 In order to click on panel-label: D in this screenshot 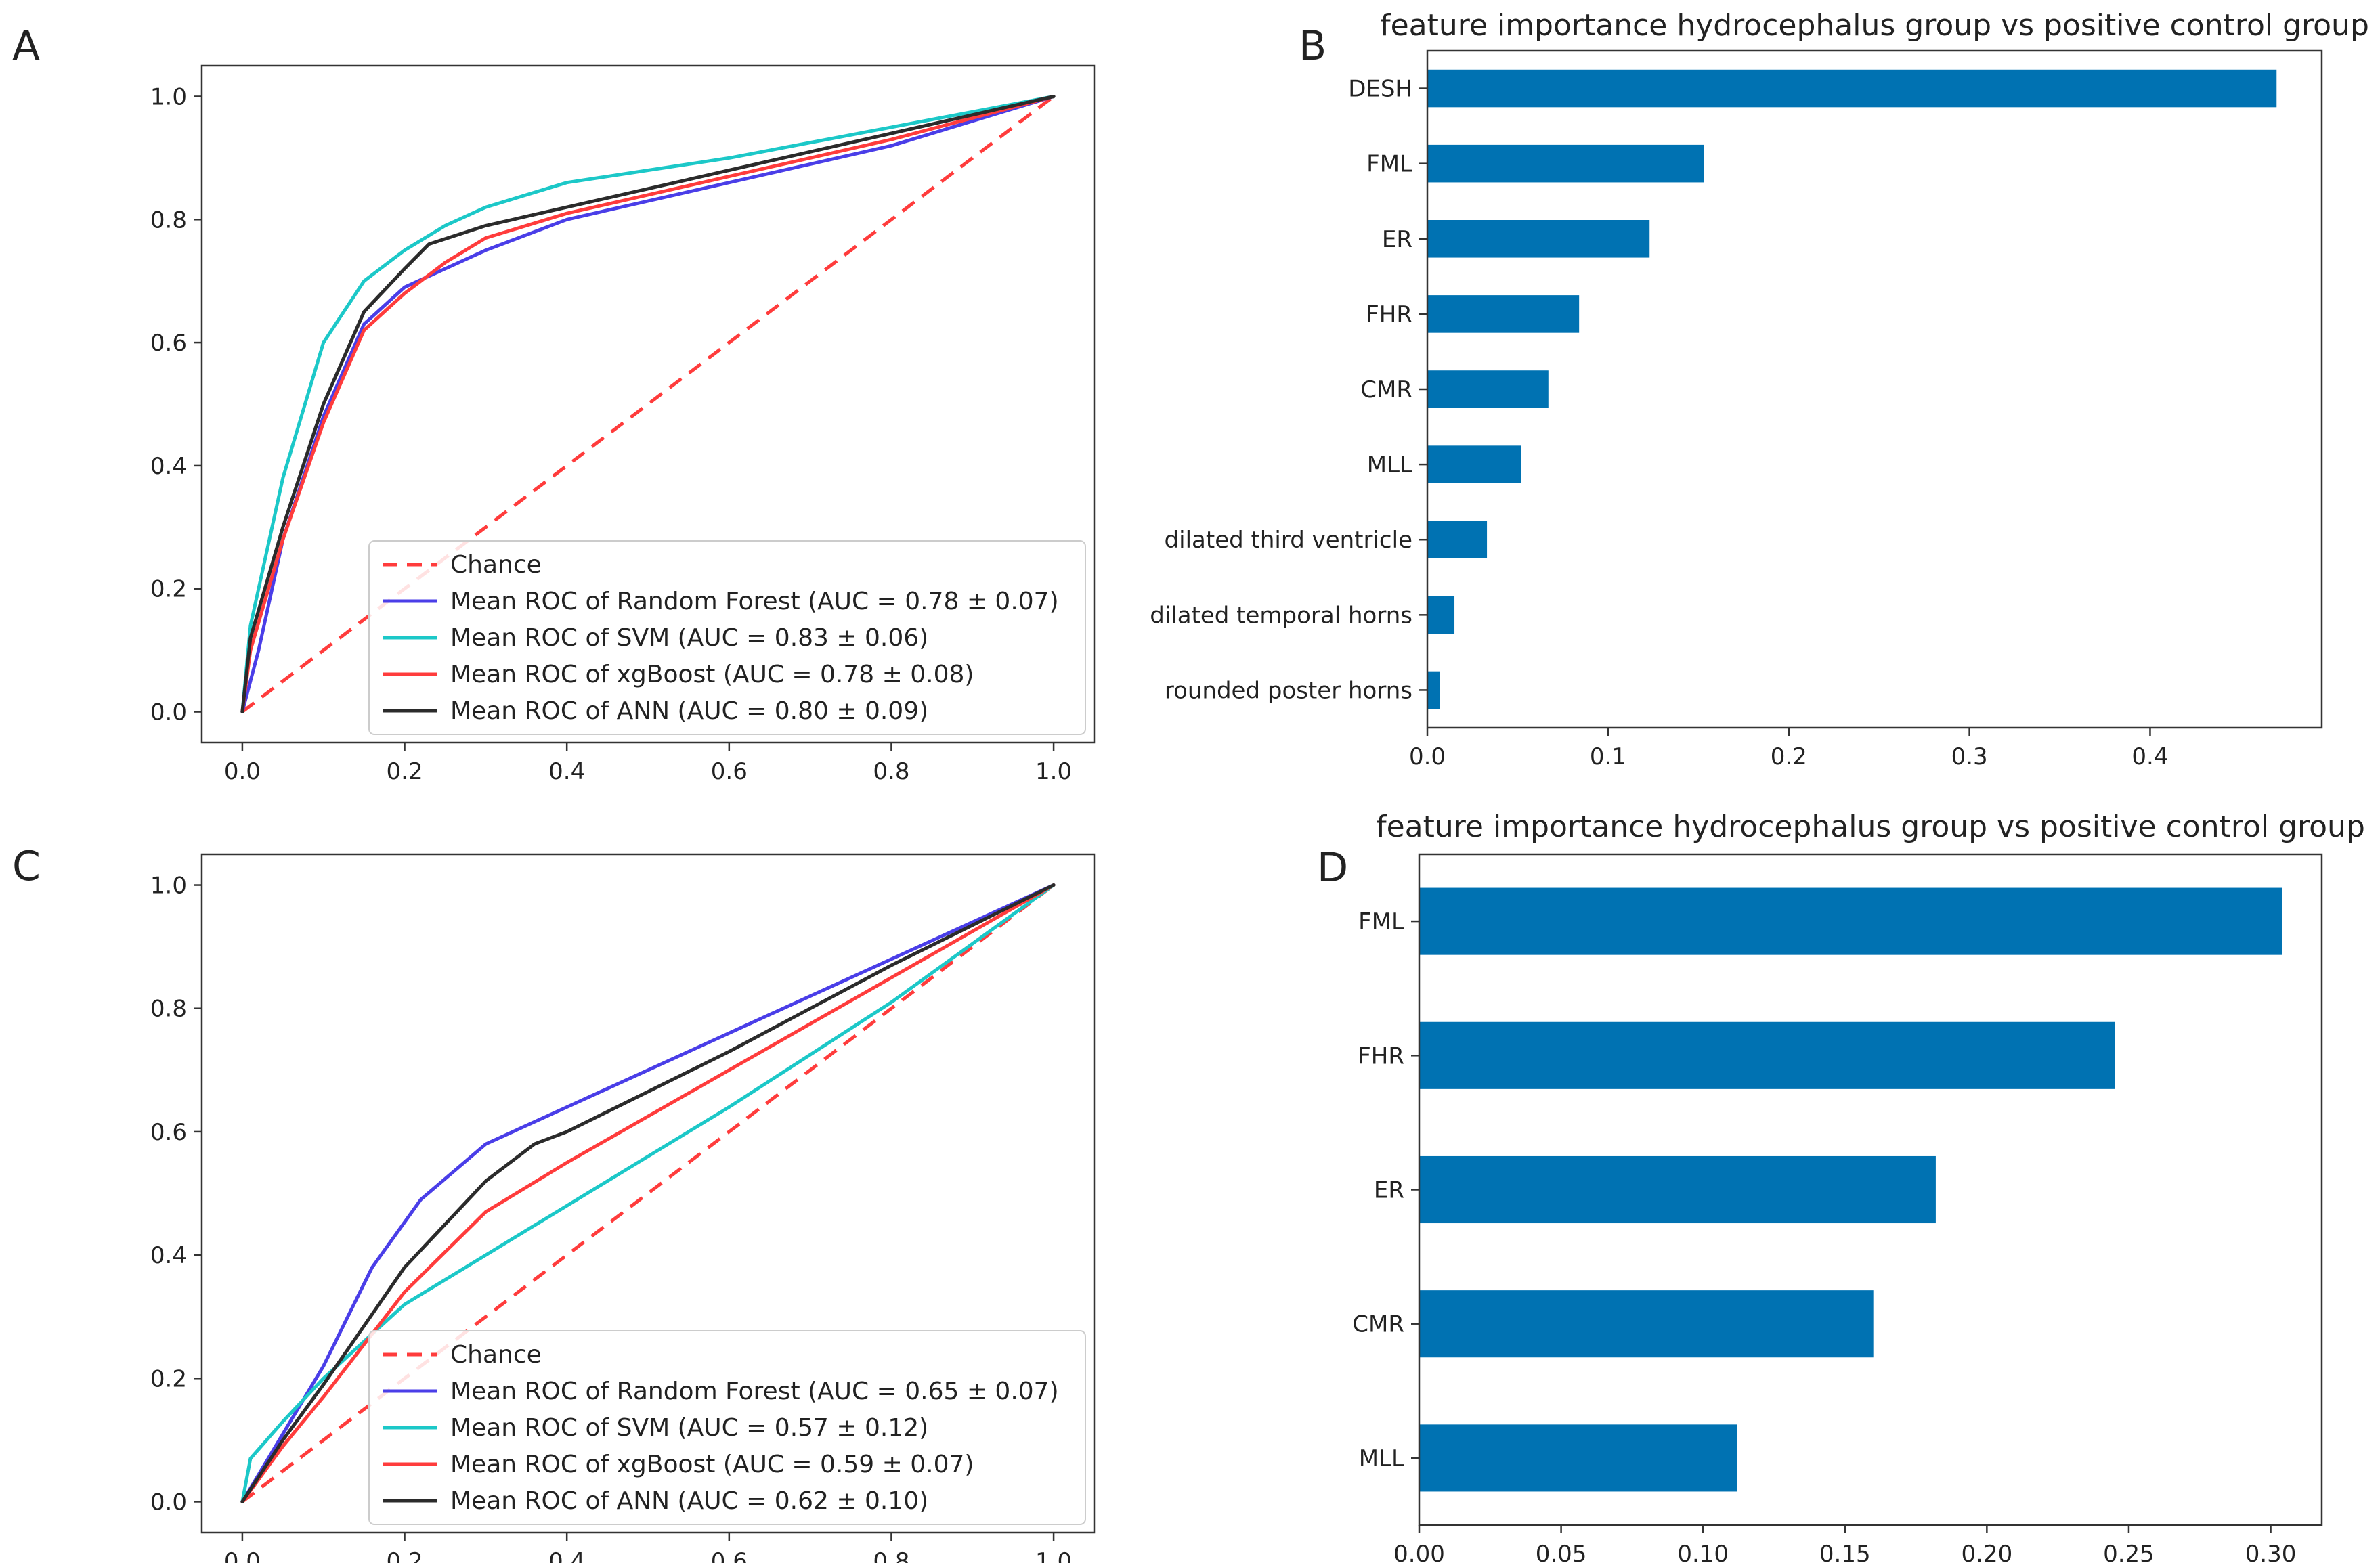, I will do `click(1333, 867)`.